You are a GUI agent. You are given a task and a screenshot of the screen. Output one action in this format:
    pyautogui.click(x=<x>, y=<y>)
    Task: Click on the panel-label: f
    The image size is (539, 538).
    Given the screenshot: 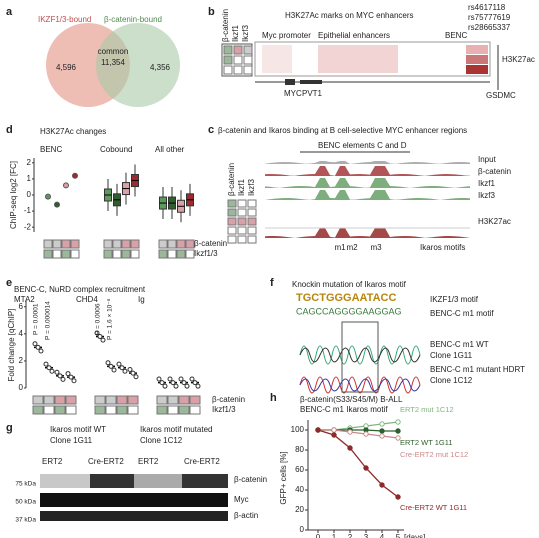 What is the action you would take?
    pyautogui.click(x=272, y=283)
    